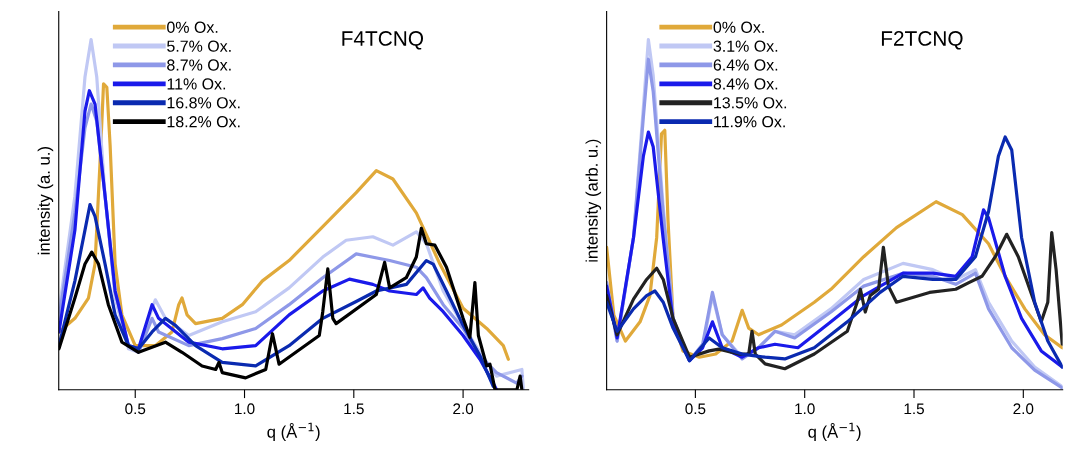  I want to click on legend-label: 13.5% Ox., so click(750, 103).